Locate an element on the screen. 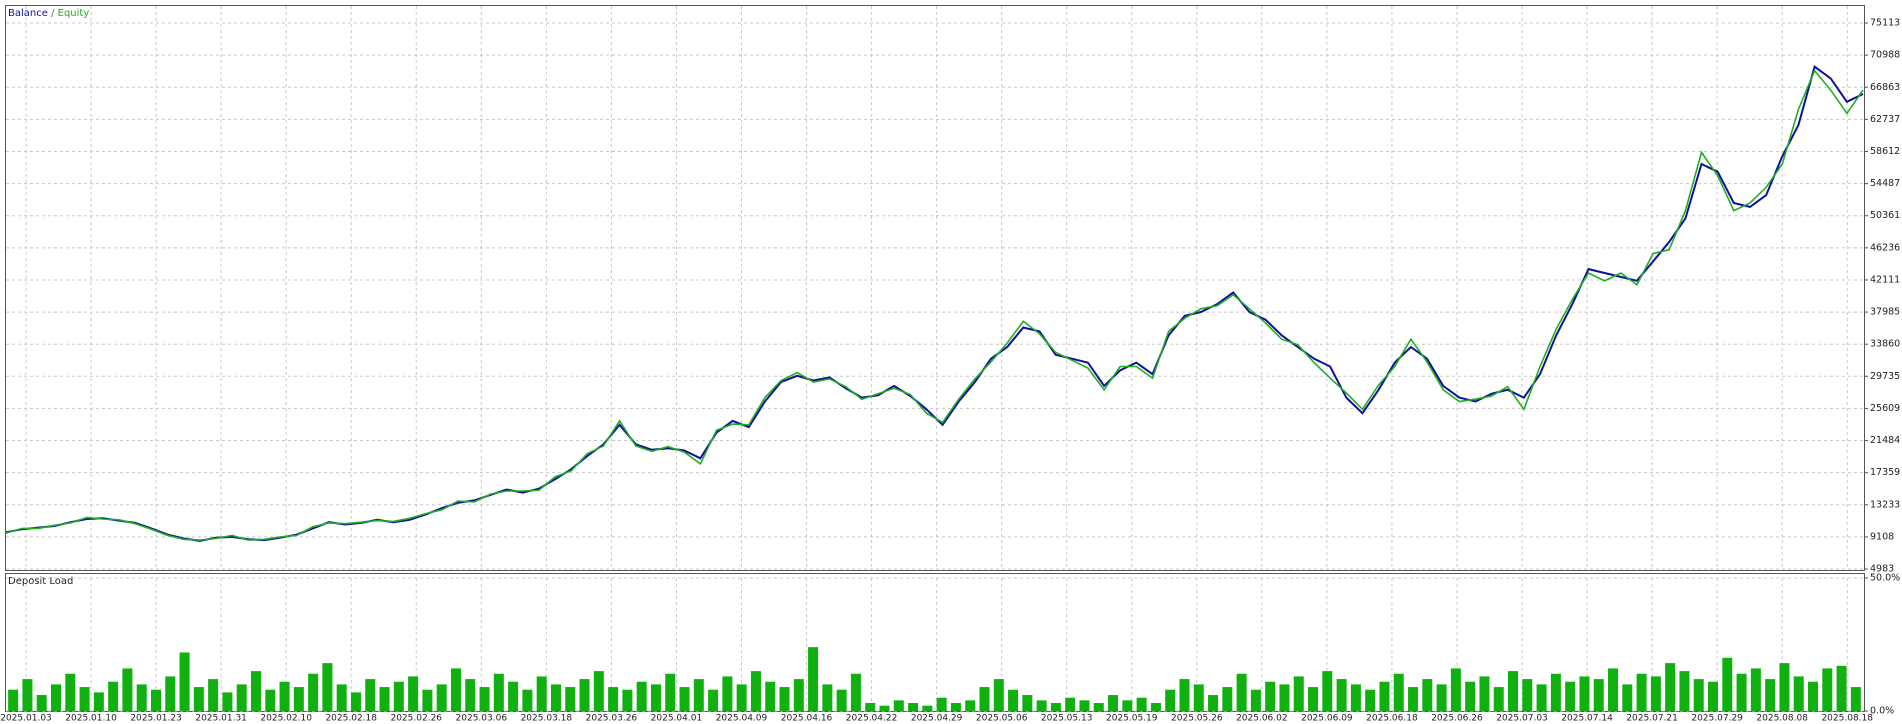 This screenshot has height=724, width=1902. x-tick-label: 2025.08.18 is located at coordinates (1847, 719).